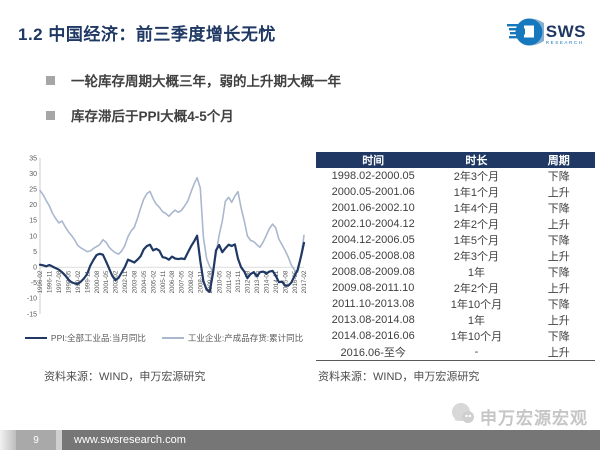  What do you see at coordinates (304, 281) in the screenshot?
I see `svg-text: 2017-02` at bounding box center [304, 281].